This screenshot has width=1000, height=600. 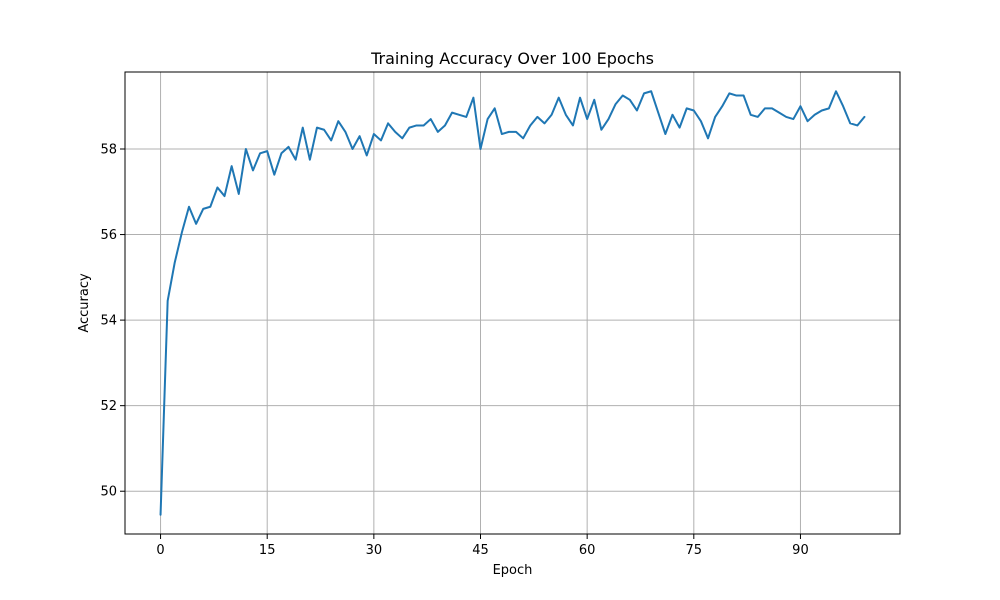 I want to click on x-tick-label: 0, so click(x=160, y=550).